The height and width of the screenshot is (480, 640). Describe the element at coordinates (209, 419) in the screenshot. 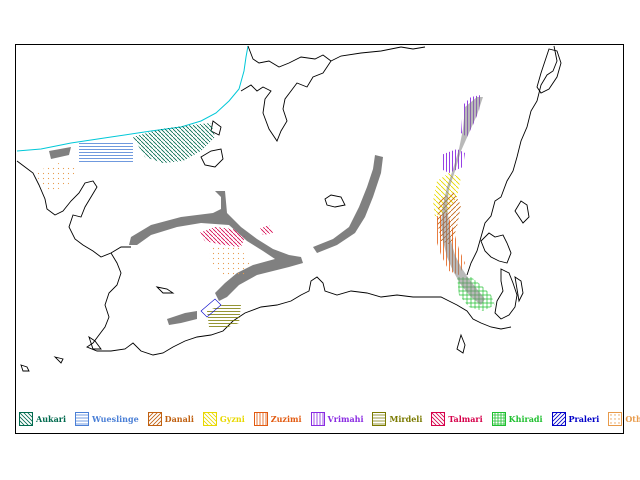

I see `legend-swatch-gyzni` at that location.